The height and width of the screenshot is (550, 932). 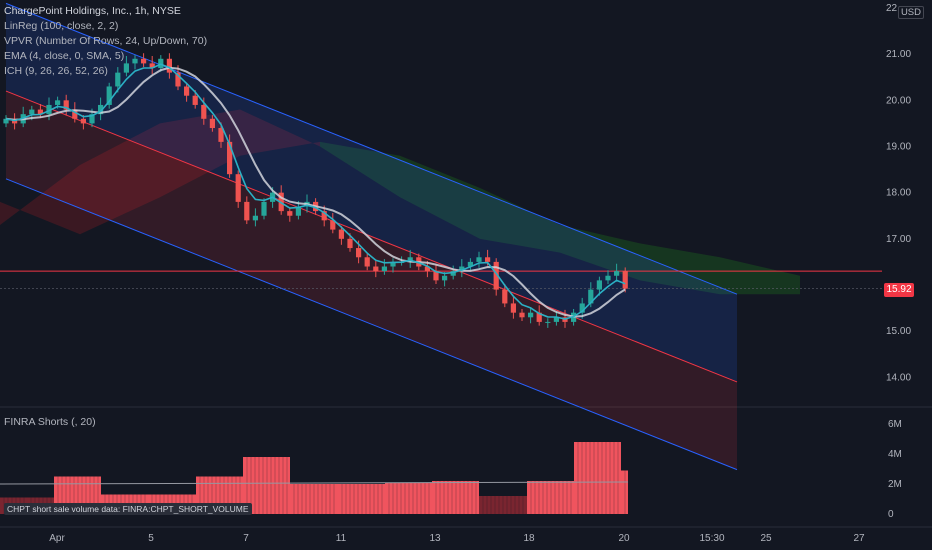 I want to click on indicator-vpvr: VPVR (Number Of Rows, 24, Up/Down, 70), so click(x=106, y=41).